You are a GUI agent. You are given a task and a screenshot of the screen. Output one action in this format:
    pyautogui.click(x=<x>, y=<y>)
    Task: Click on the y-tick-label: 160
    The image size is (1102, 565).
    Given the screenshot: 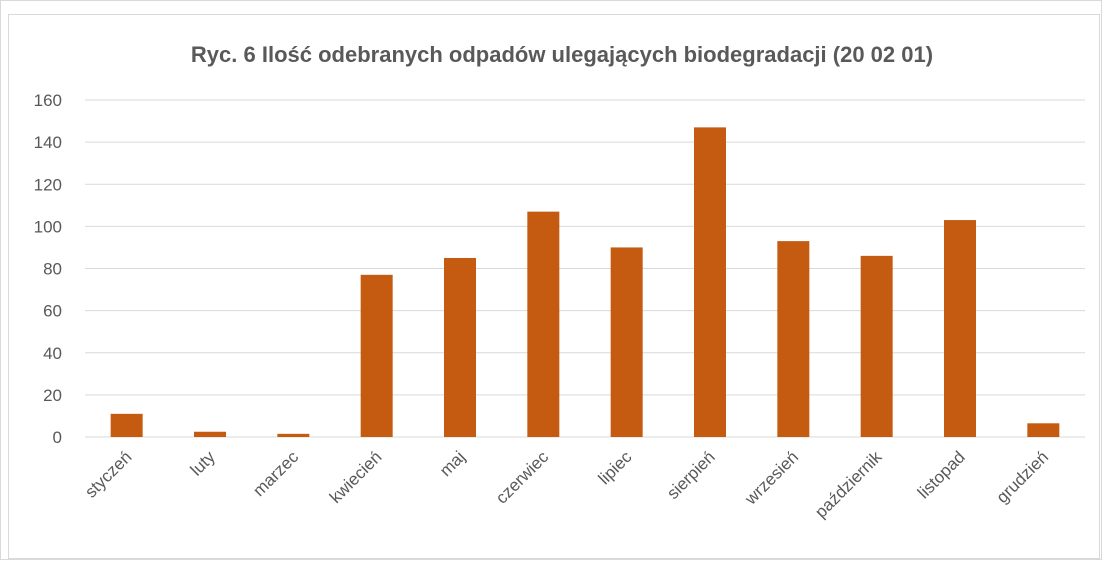 What is the action you would take?
    pyautogui.click(x=48, y=100)
    